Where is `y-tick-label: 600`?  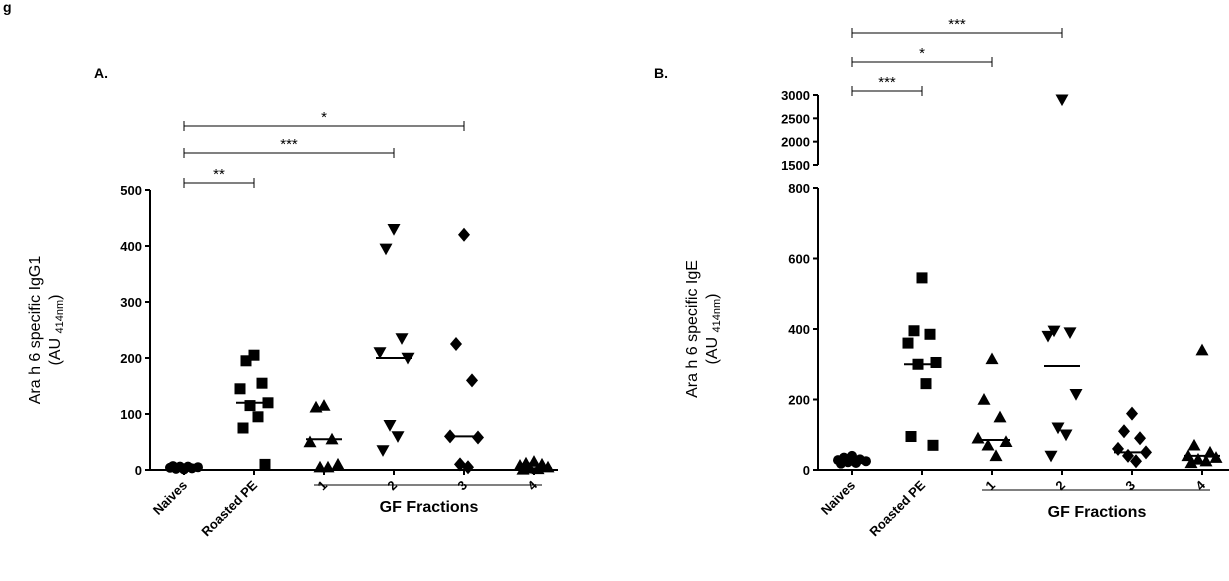
y-tick-label: 600 is located at coordinates (799, 259).